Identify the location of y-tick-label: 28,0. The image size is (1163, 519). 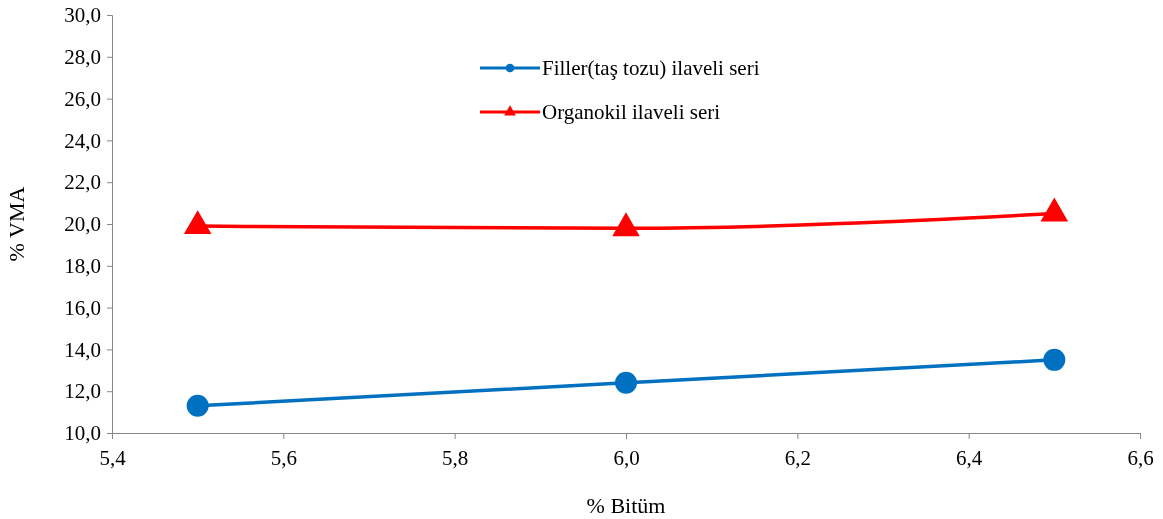
(82, 57).